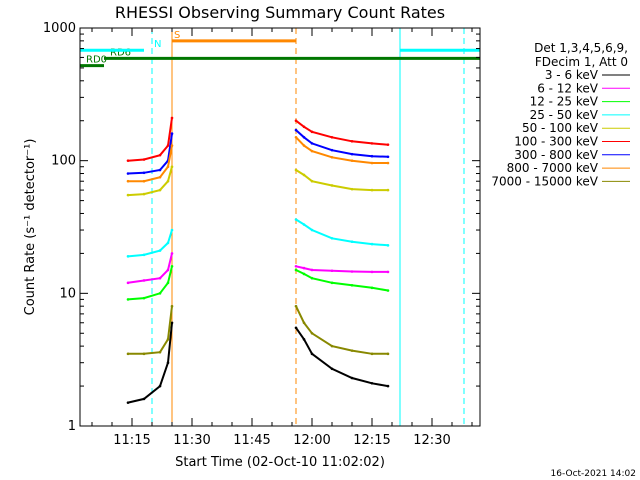  I want to click on flag-label-rd6: RD6, so click(120, 52).